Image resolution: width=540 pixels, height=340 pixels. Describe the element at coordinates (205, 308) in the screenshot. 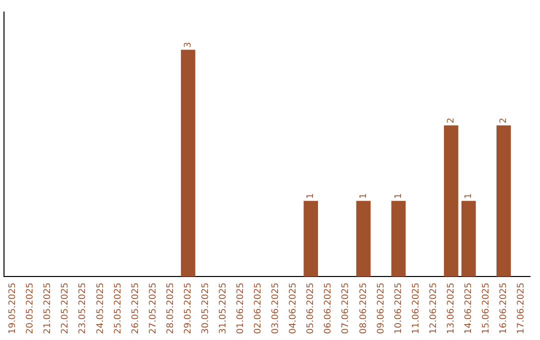

I see `x-tick-label: 30.05.2025` at that location.